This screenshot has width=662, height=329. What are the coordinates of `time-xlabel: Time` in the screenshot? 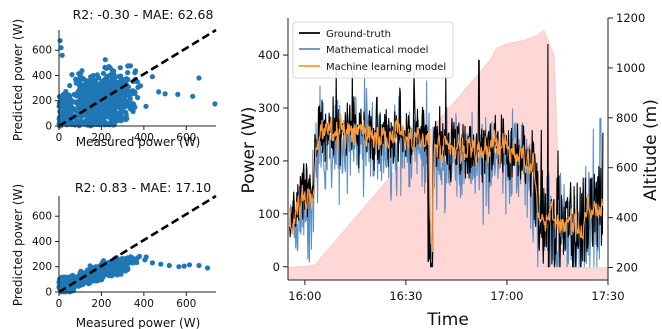 It's located at (447, 319).